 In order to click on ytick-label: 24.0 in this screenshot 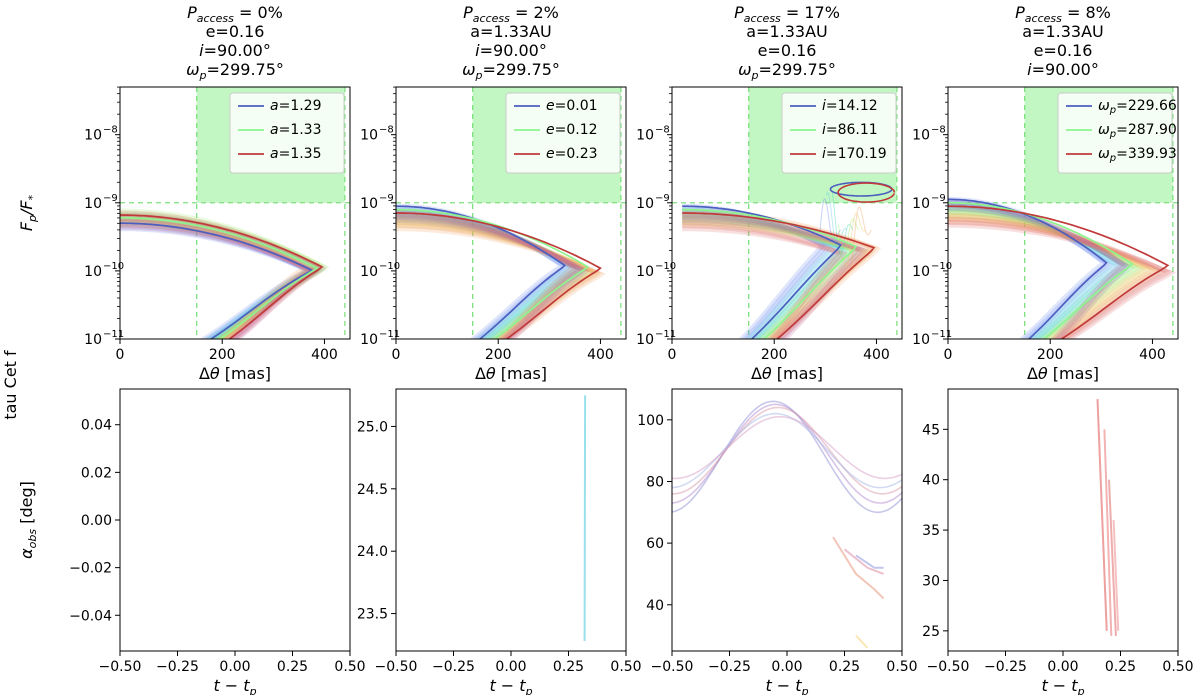, I will do `click(372, 552)`.